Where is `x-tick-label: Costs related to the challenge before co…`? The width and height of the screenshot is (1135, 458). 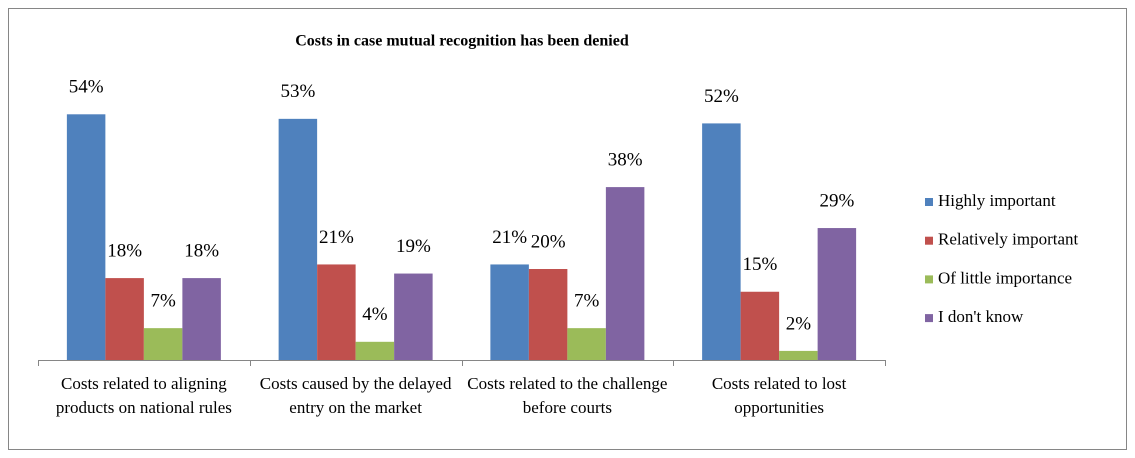 x-tick-label: Costs related to the challenge before co… is located at coordinates (567, 395).